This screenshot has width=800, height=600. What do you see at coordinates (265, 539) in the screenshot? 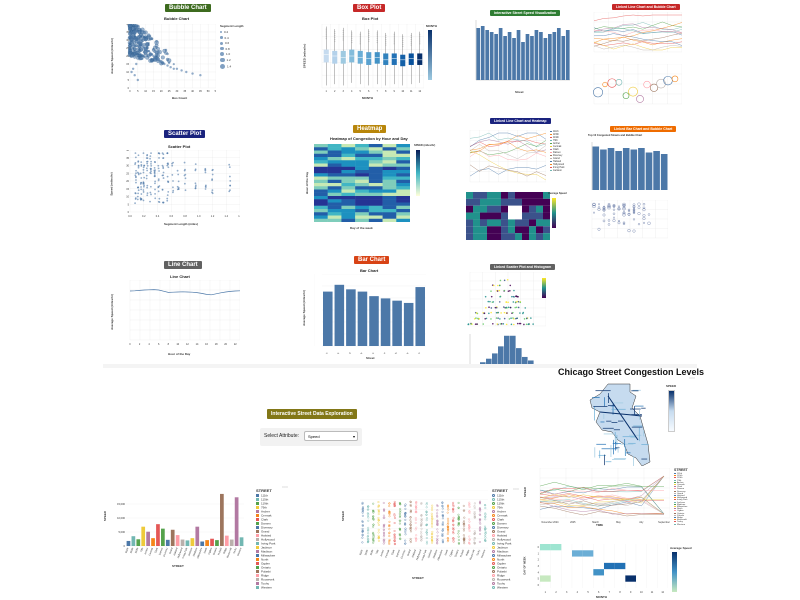
I see `expl-legend-item: Hollywood` at bounding box center [265, 539].